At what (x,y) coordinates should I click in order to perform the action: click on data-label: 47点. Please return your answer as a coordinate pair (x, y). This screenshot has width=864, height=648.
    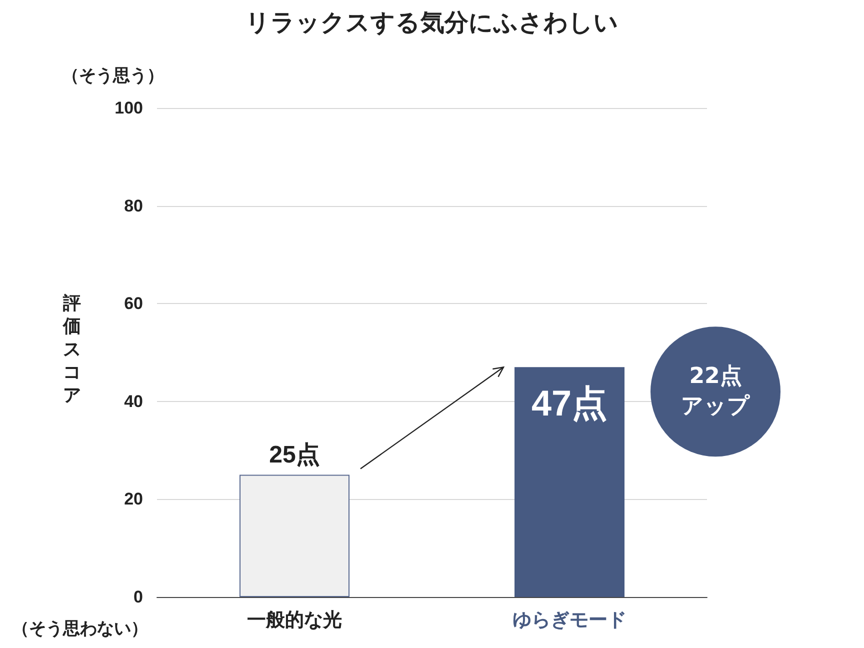
    Looking at the image, I should click on (569, 403).